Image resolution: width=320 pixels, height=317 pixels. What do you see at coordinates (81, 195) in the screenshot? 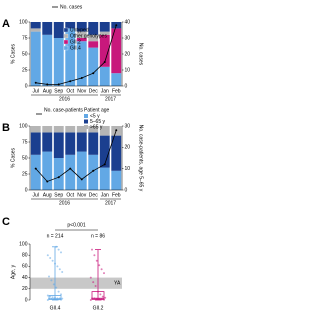
I see `x-tick-label: Nov` at bounding box center [81, 195].